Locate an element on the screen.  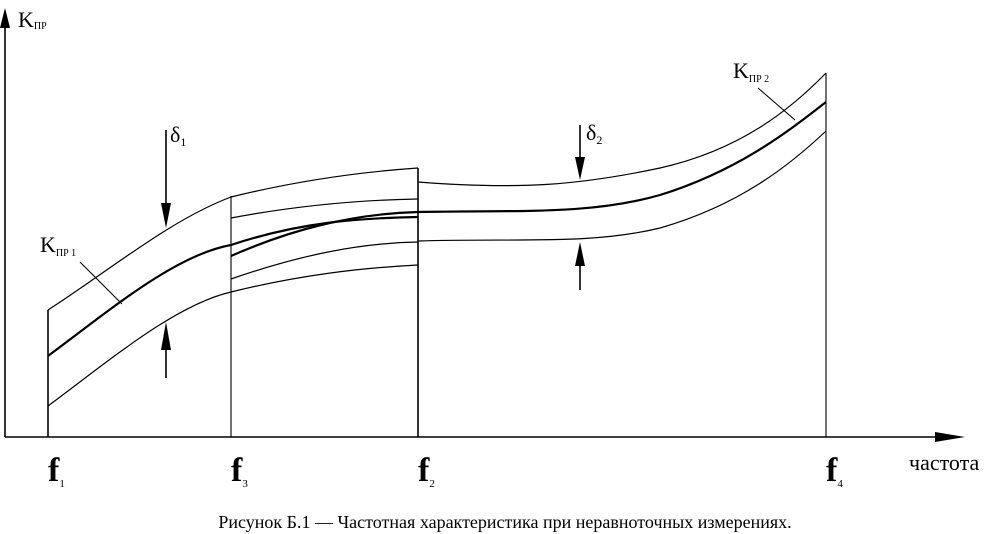
kpr2-leader is located at coordinates (776, 104).